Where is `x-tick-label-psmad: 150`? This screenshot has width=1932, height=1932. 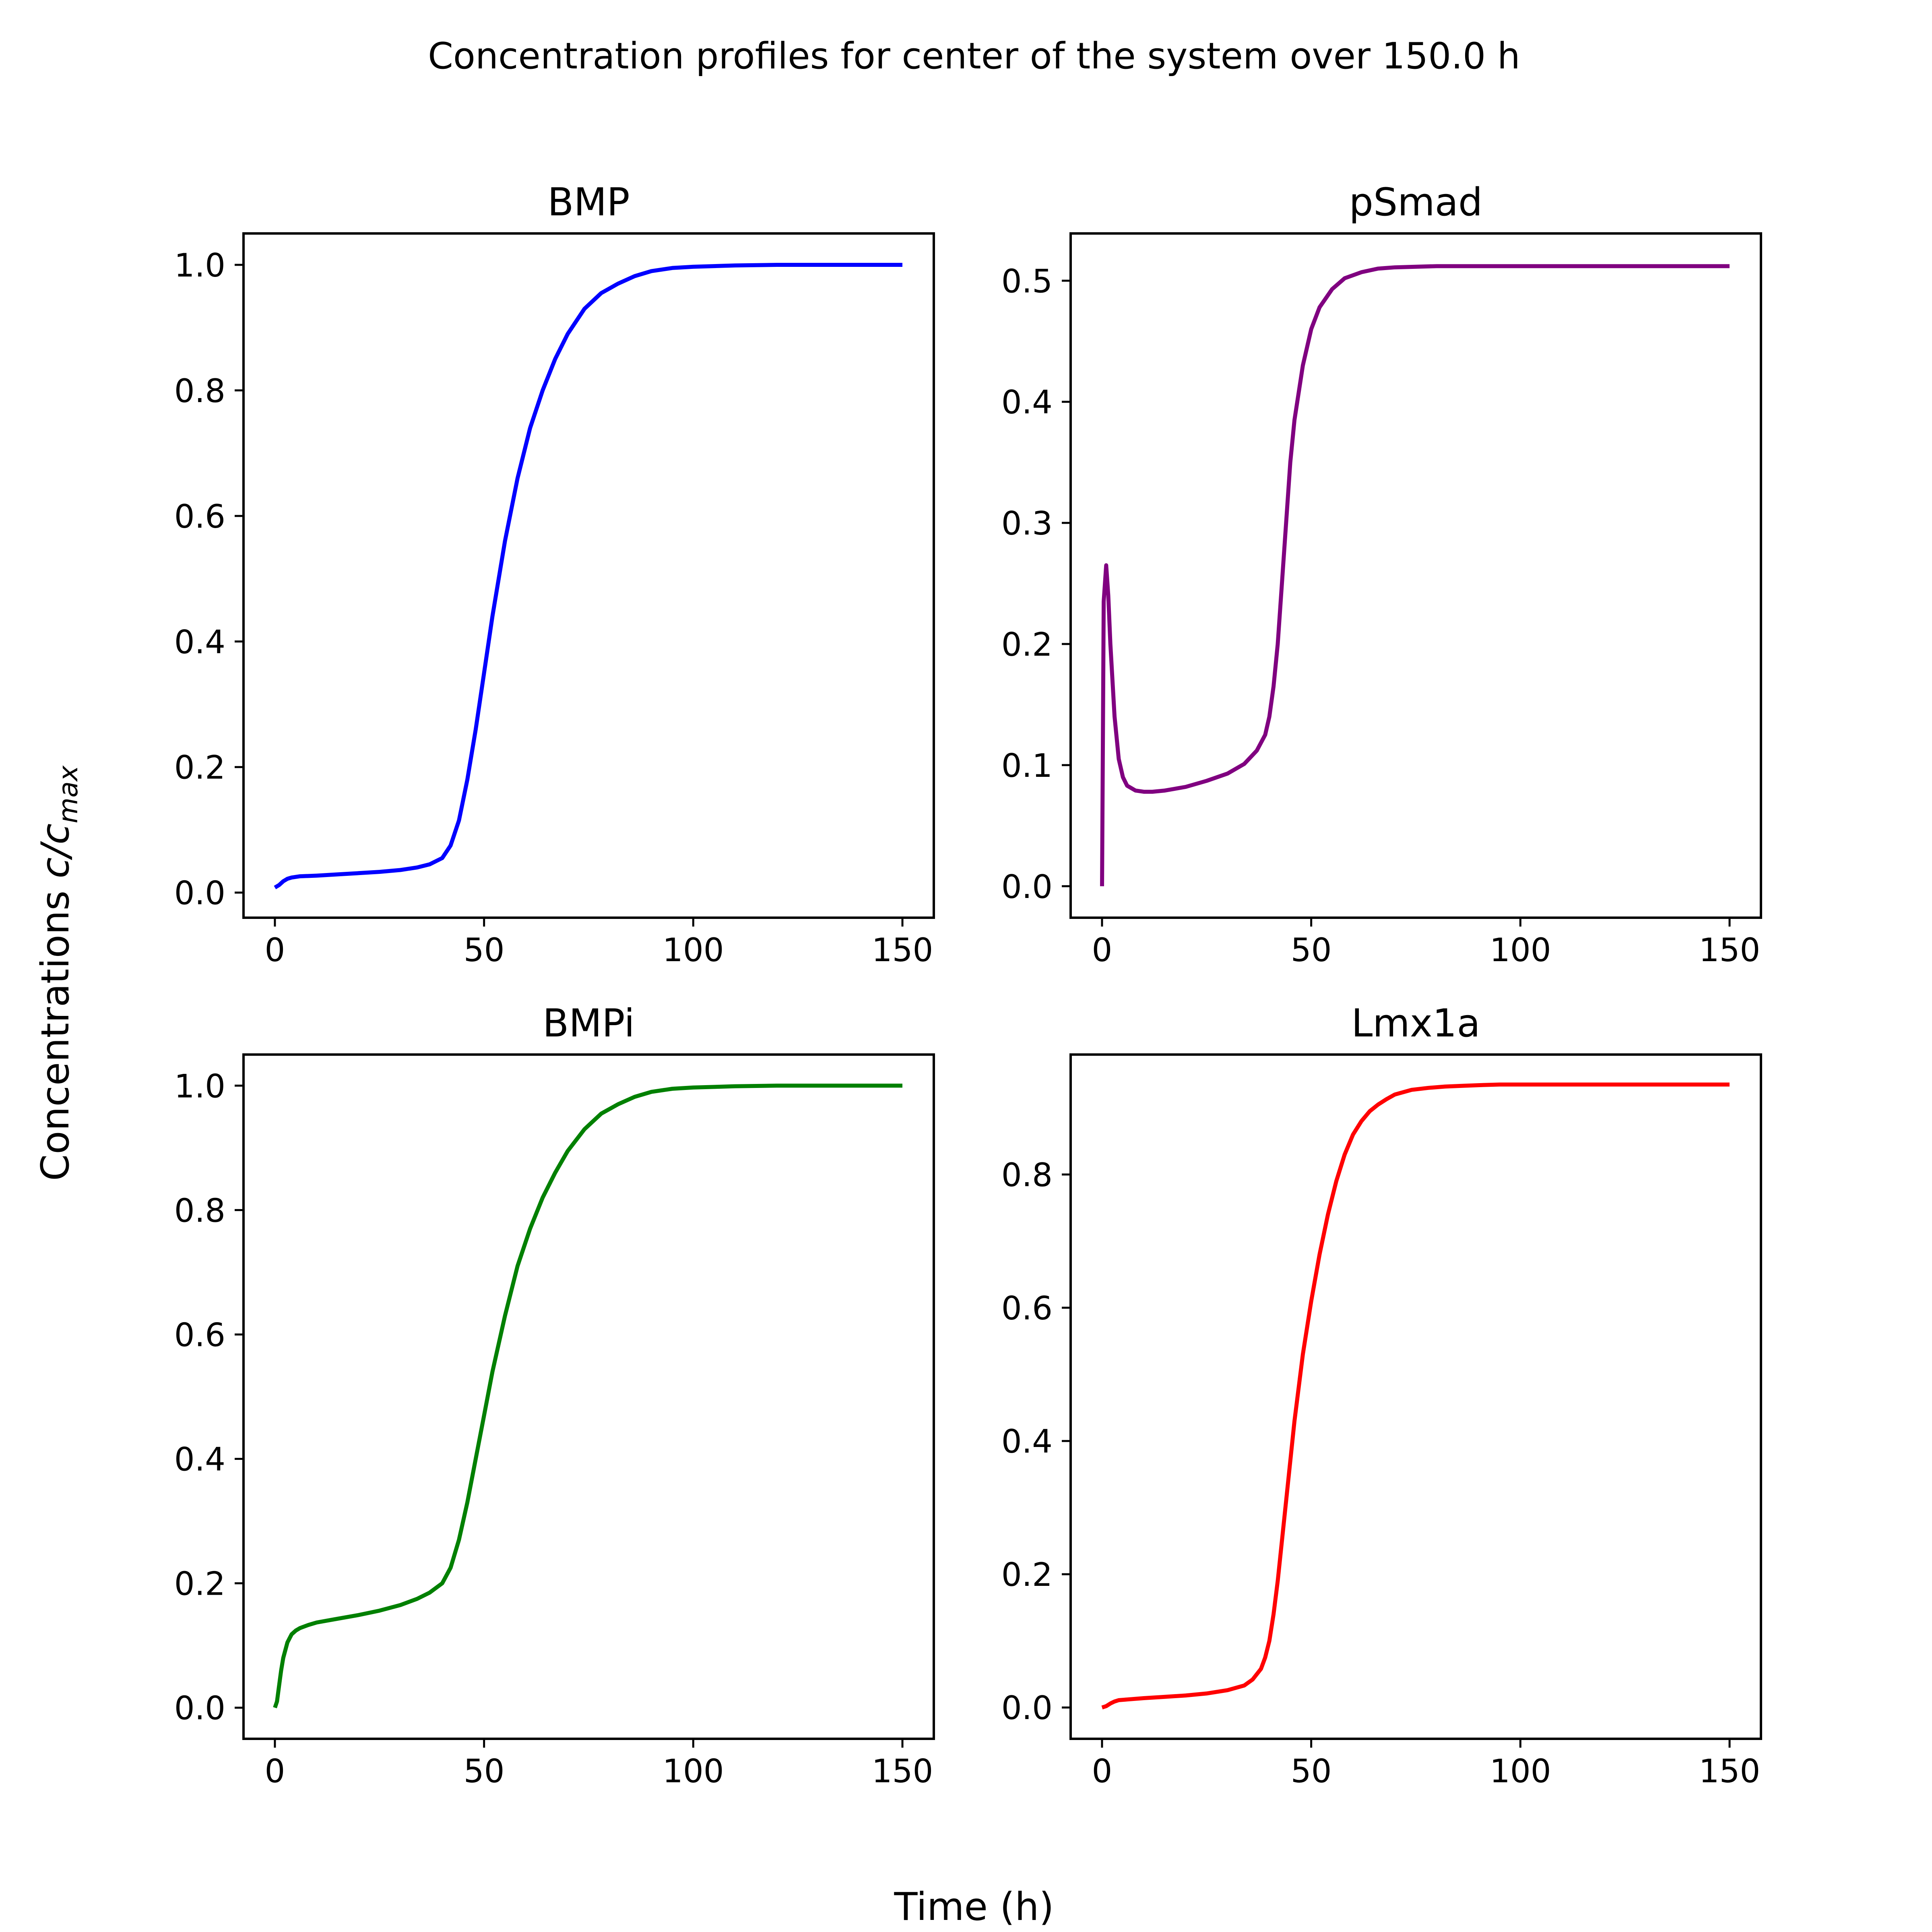 x-tick-label-psmad: 150 is located at coordinates (1730, 950).